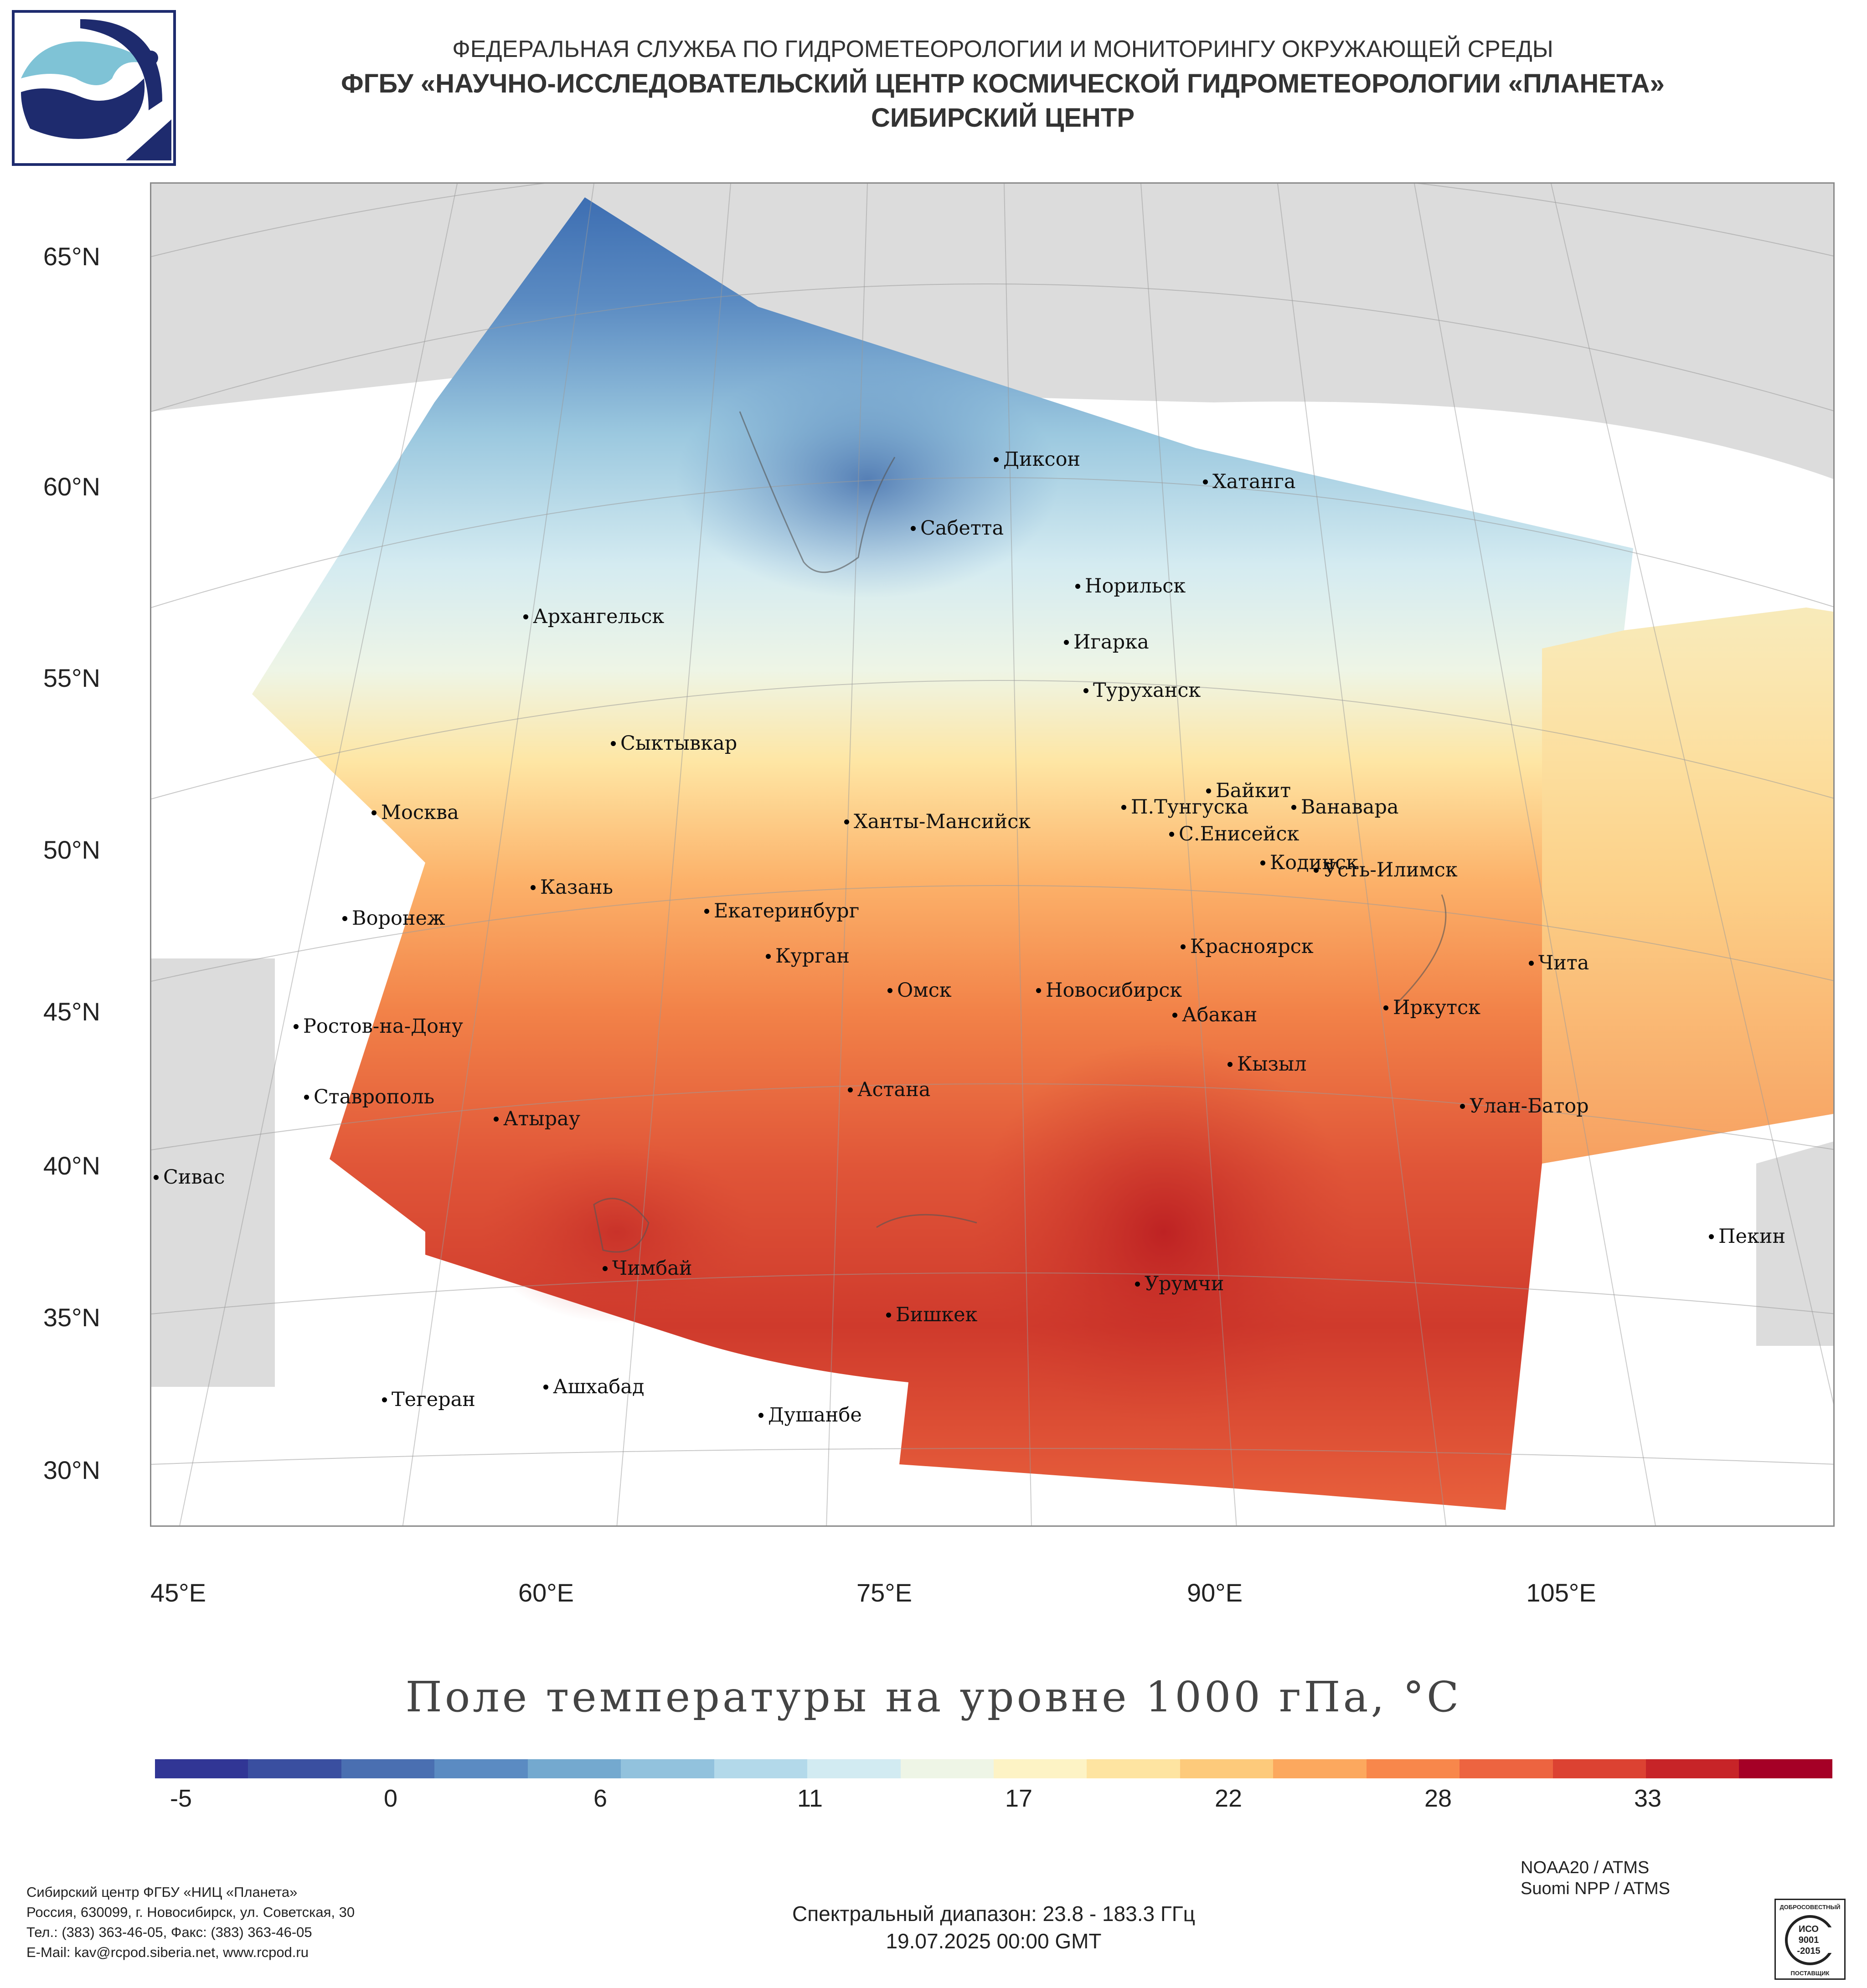  Describe the element at coordinates (537, 1118) in the screenshot. I see `city-marker: Атырау` at that location.